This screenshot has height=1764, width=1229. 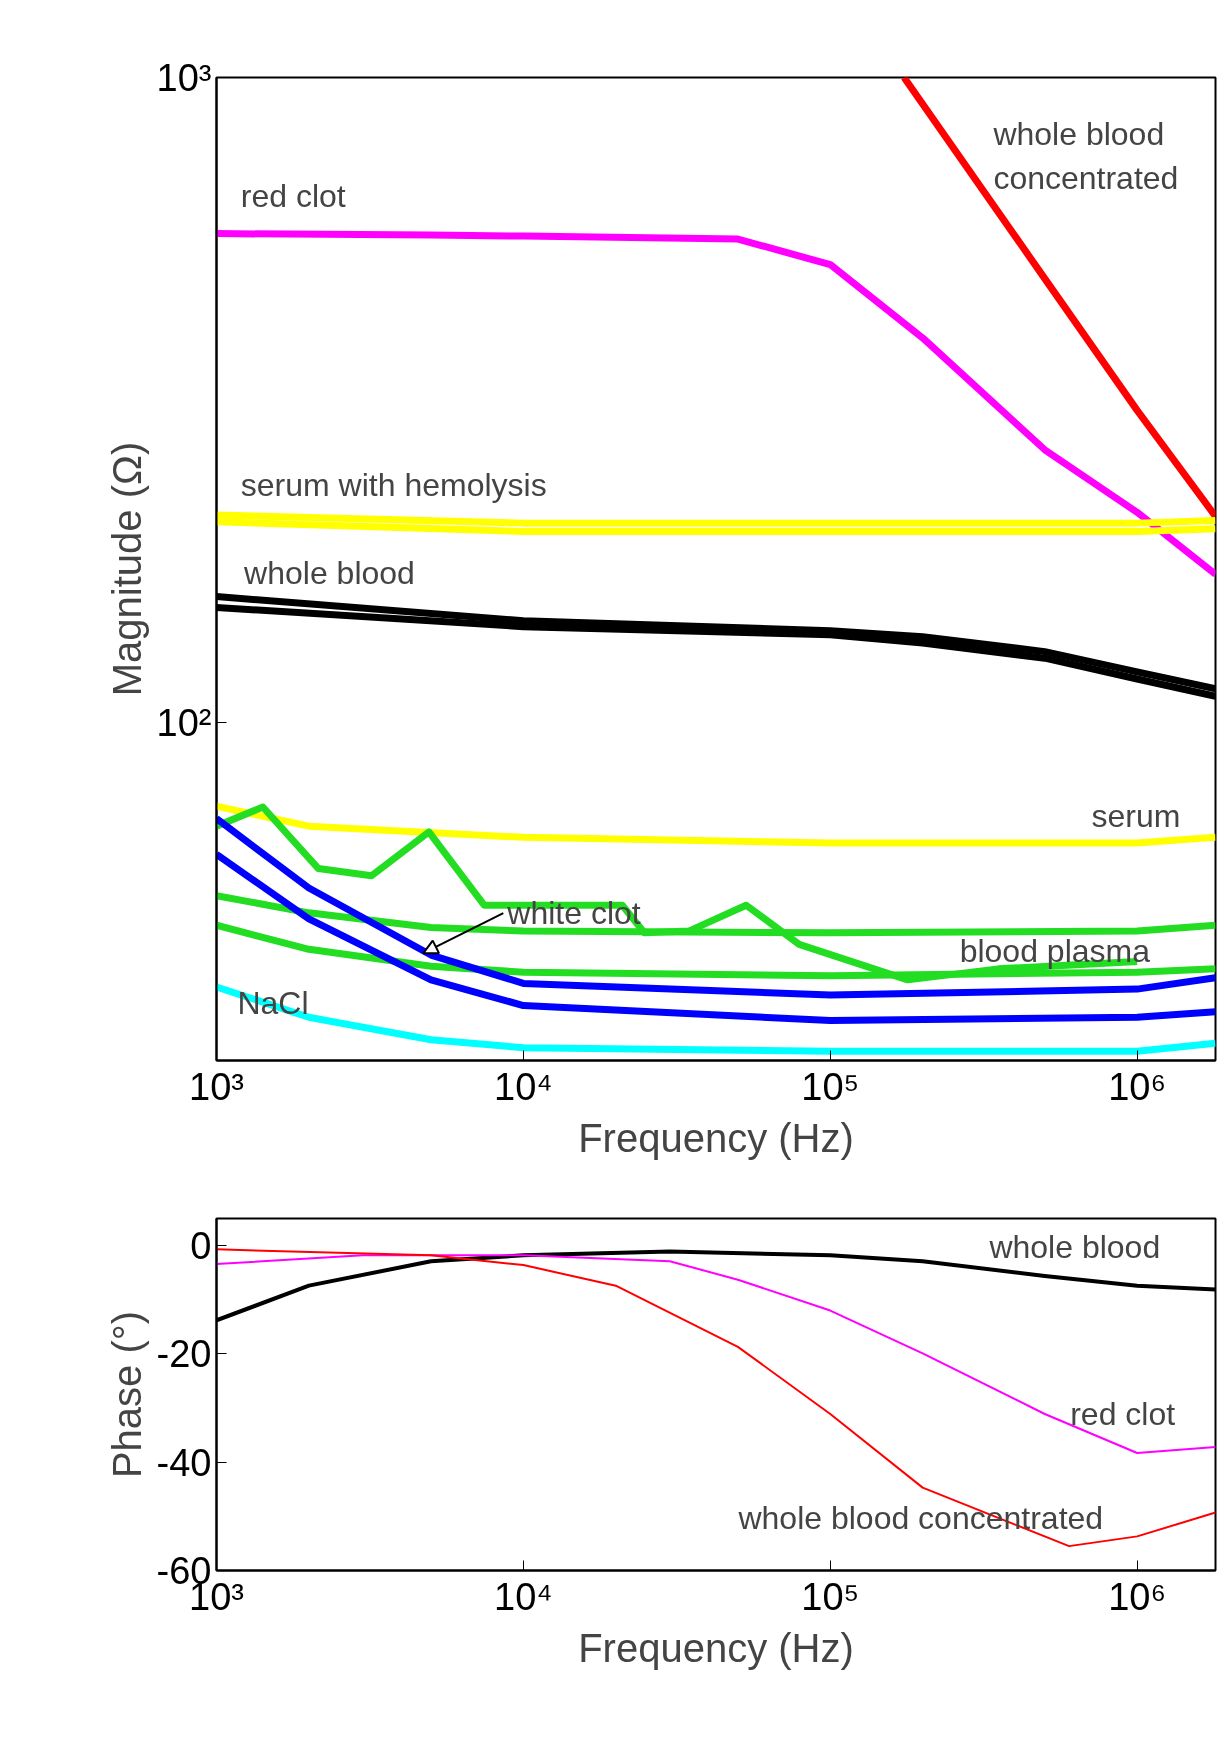 What do you see at coordinates (184, 1462) in the screenshot?
I see `y-tick-label: -40` at bounding box center [184, 1462].